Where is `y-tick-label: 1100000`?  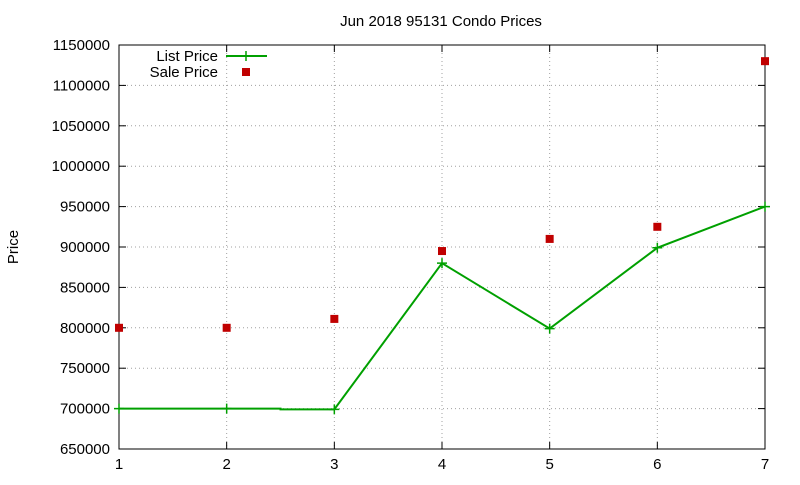
y-tick-label: 1100000 is located at coordinates (81, 85).